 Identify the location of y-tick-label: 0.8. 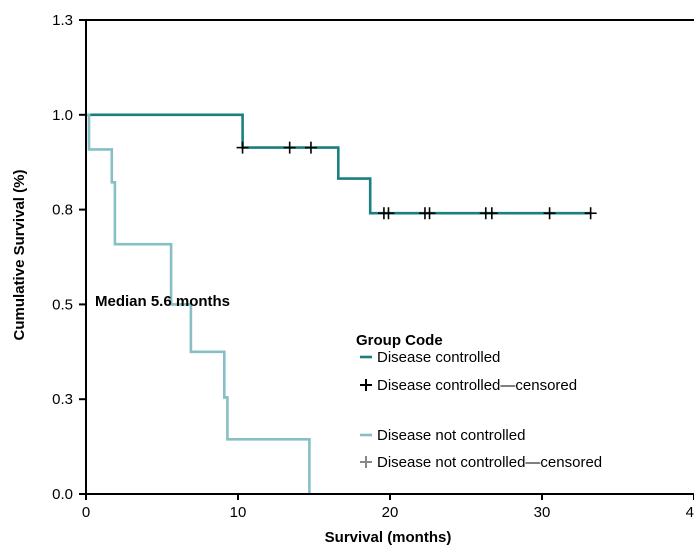
(62, 210).